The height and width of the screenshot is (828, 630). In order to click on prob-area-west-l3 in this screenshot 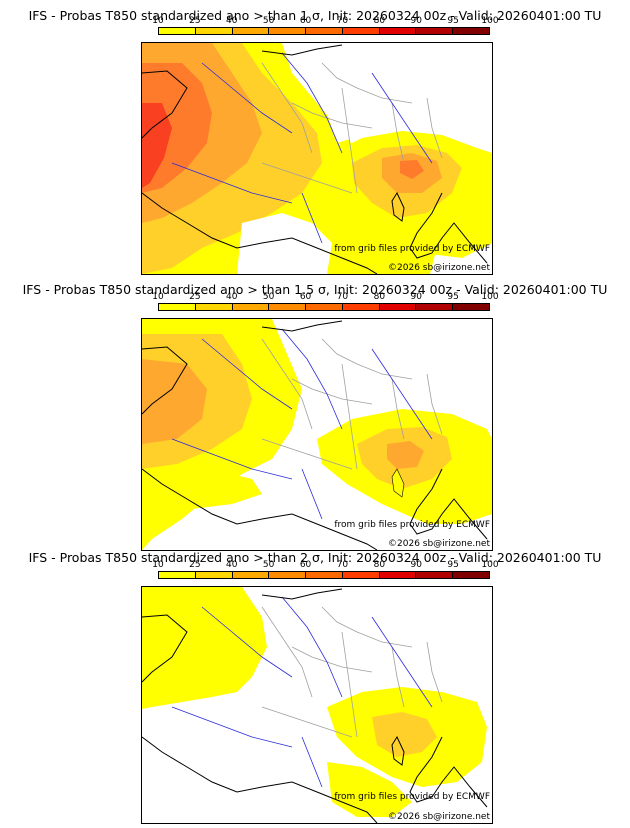, I will do `click(174, 401)`.